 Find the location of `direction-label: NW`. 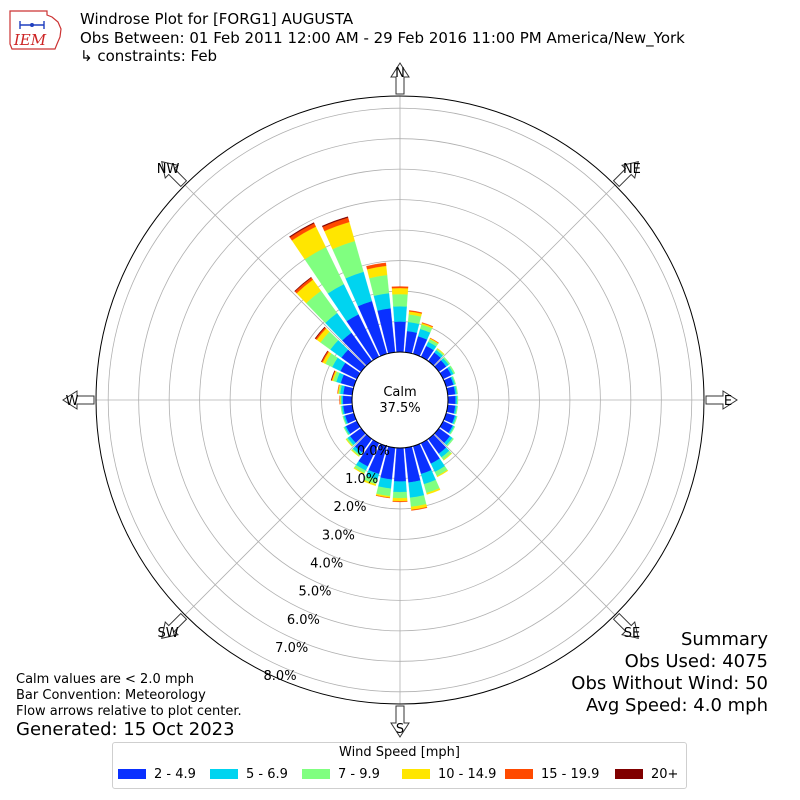

direction-label: NW is located at coordinates (168, 169).